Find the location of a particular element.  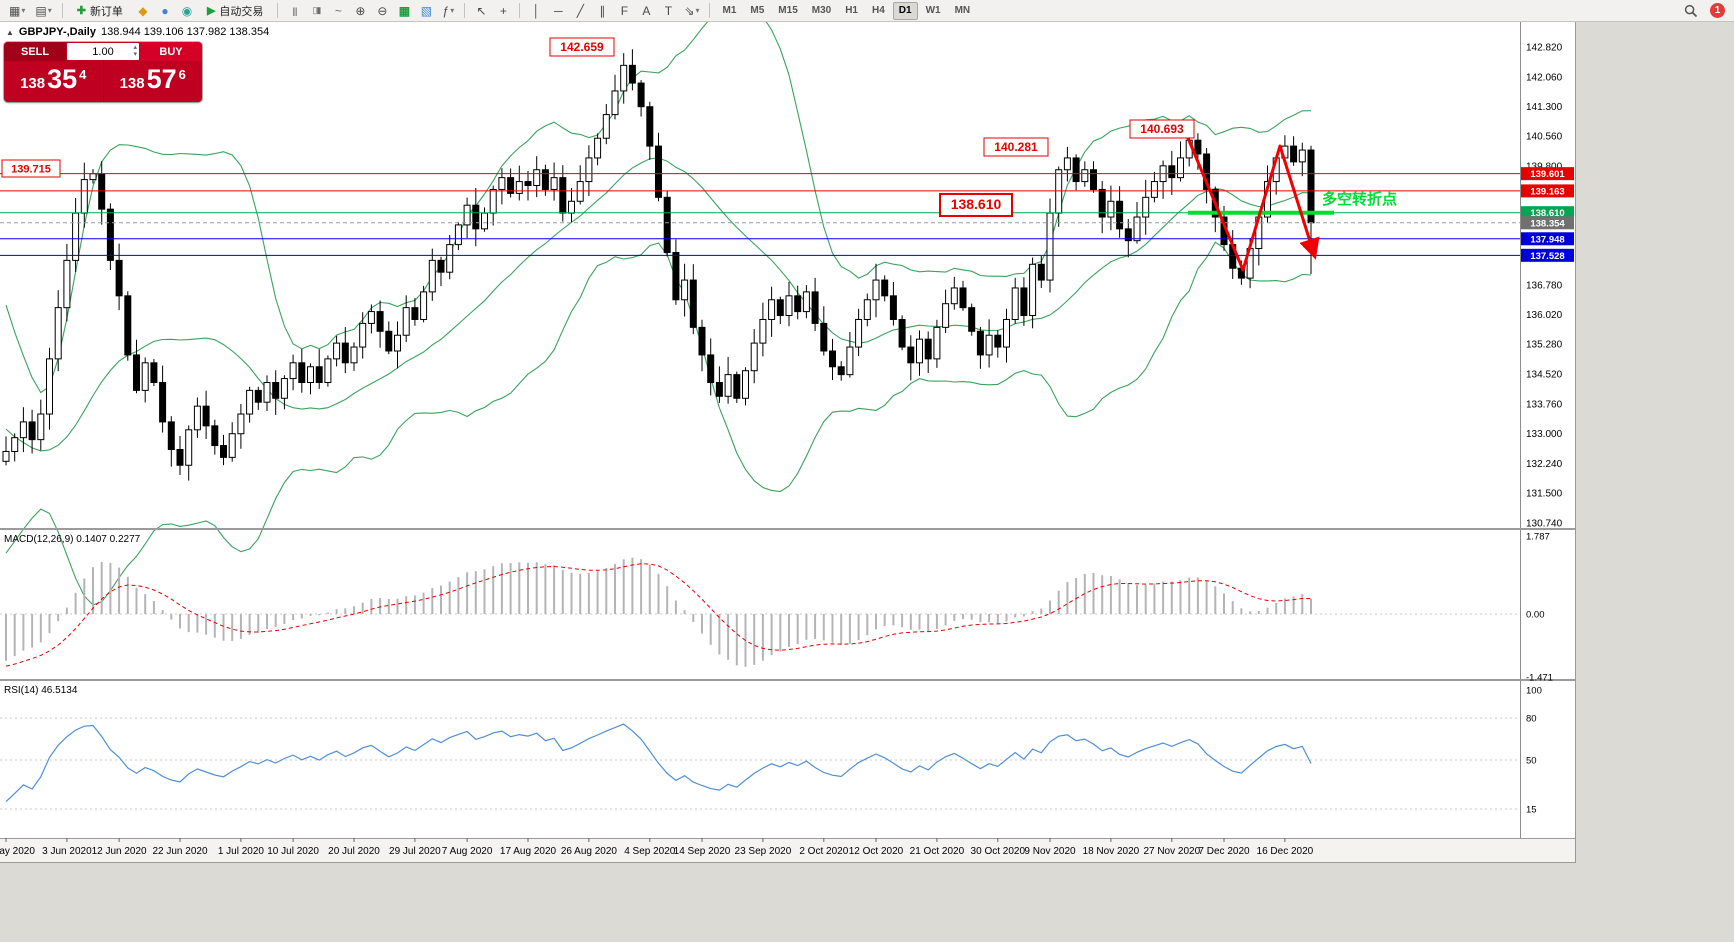

new-chart-icon: ▦ is located at coordinates (15, 10).